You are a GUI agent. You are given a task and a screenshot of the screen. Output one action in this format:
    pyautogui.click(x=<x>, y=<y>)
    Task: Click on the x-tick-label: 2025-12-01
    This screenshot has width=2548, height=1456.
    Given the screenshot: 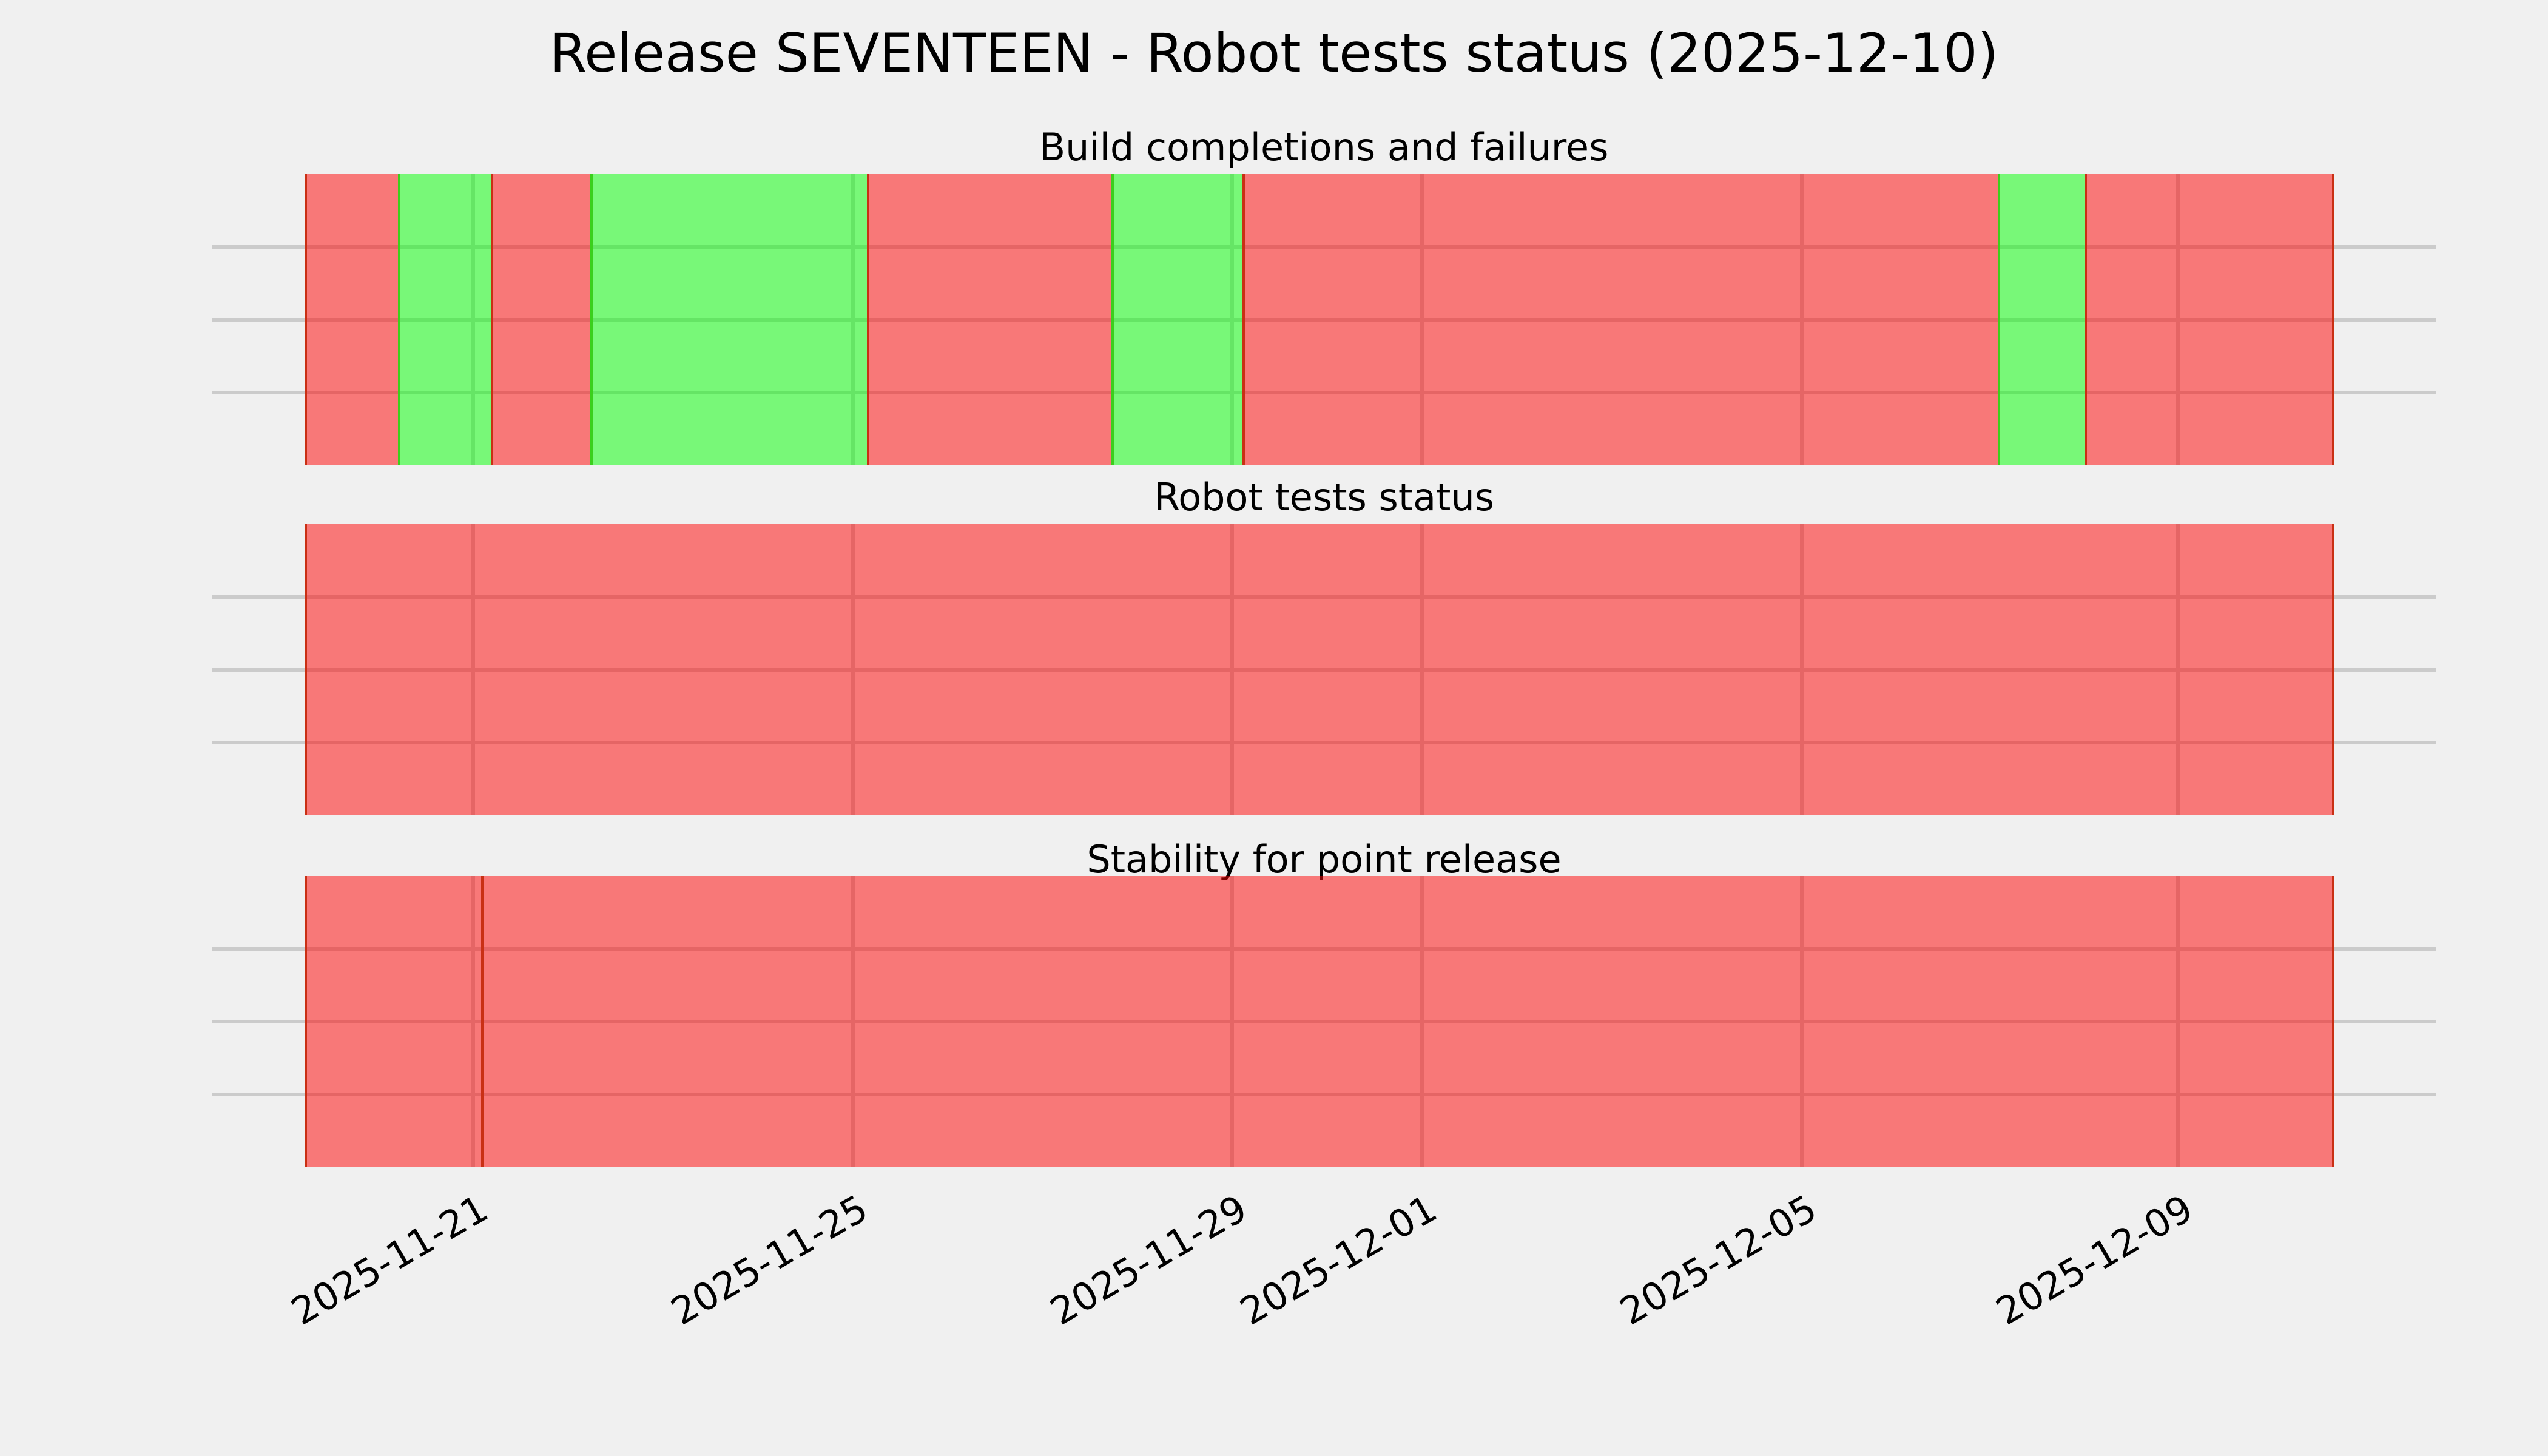 What is the action you would take?
    pyautogui.click(x=1338, y=1260)
    